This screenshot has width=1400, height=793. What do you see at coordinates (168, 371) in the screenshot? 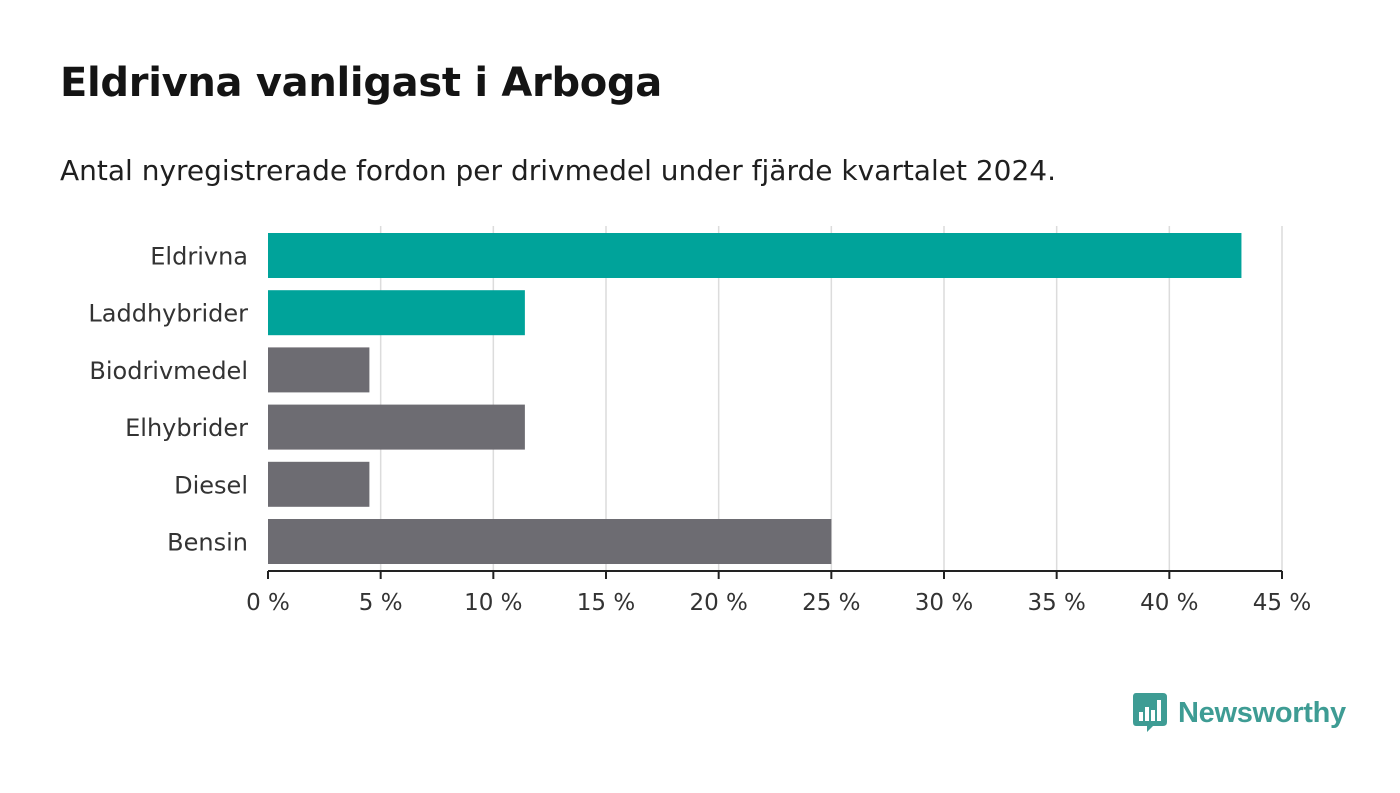
I see `category-label: Biodrivmedel` at bounding box center [168, 371].